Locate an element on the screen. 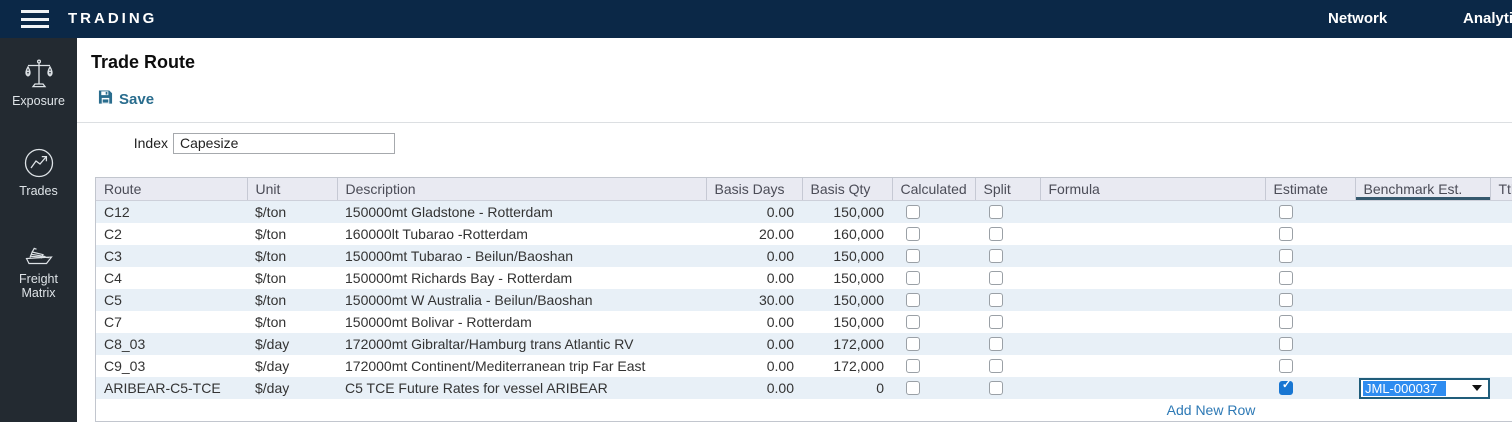 This screenshot has height=431, width=1512. basis-days-cell: 20.00 is located at coordinates (776, 234).